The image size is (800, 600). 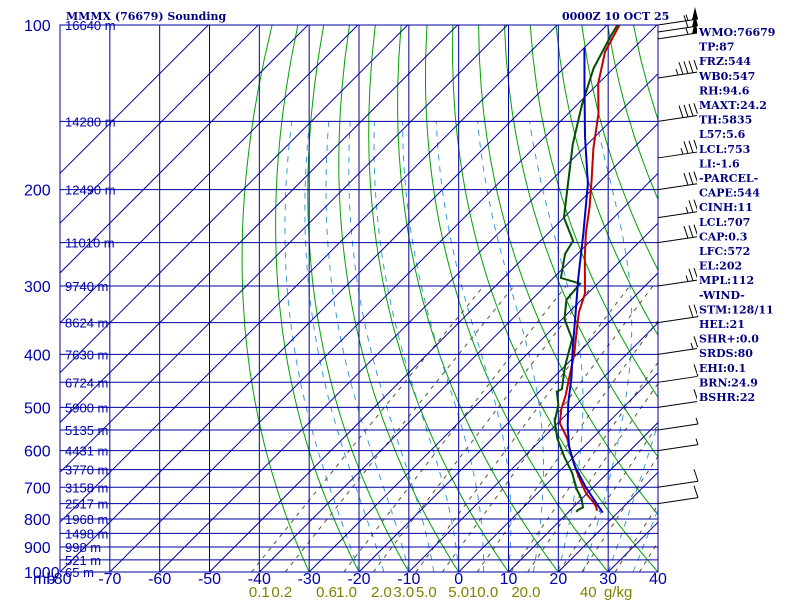 I want to click on mixing-ratio-label: 0.1, so click(x=259, y=592).